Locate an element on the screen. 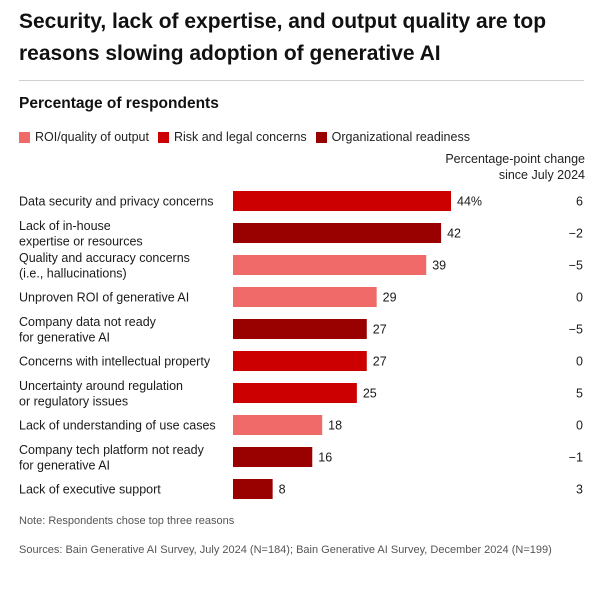  change-value-10: 3 is located at coordinates (579, 490).